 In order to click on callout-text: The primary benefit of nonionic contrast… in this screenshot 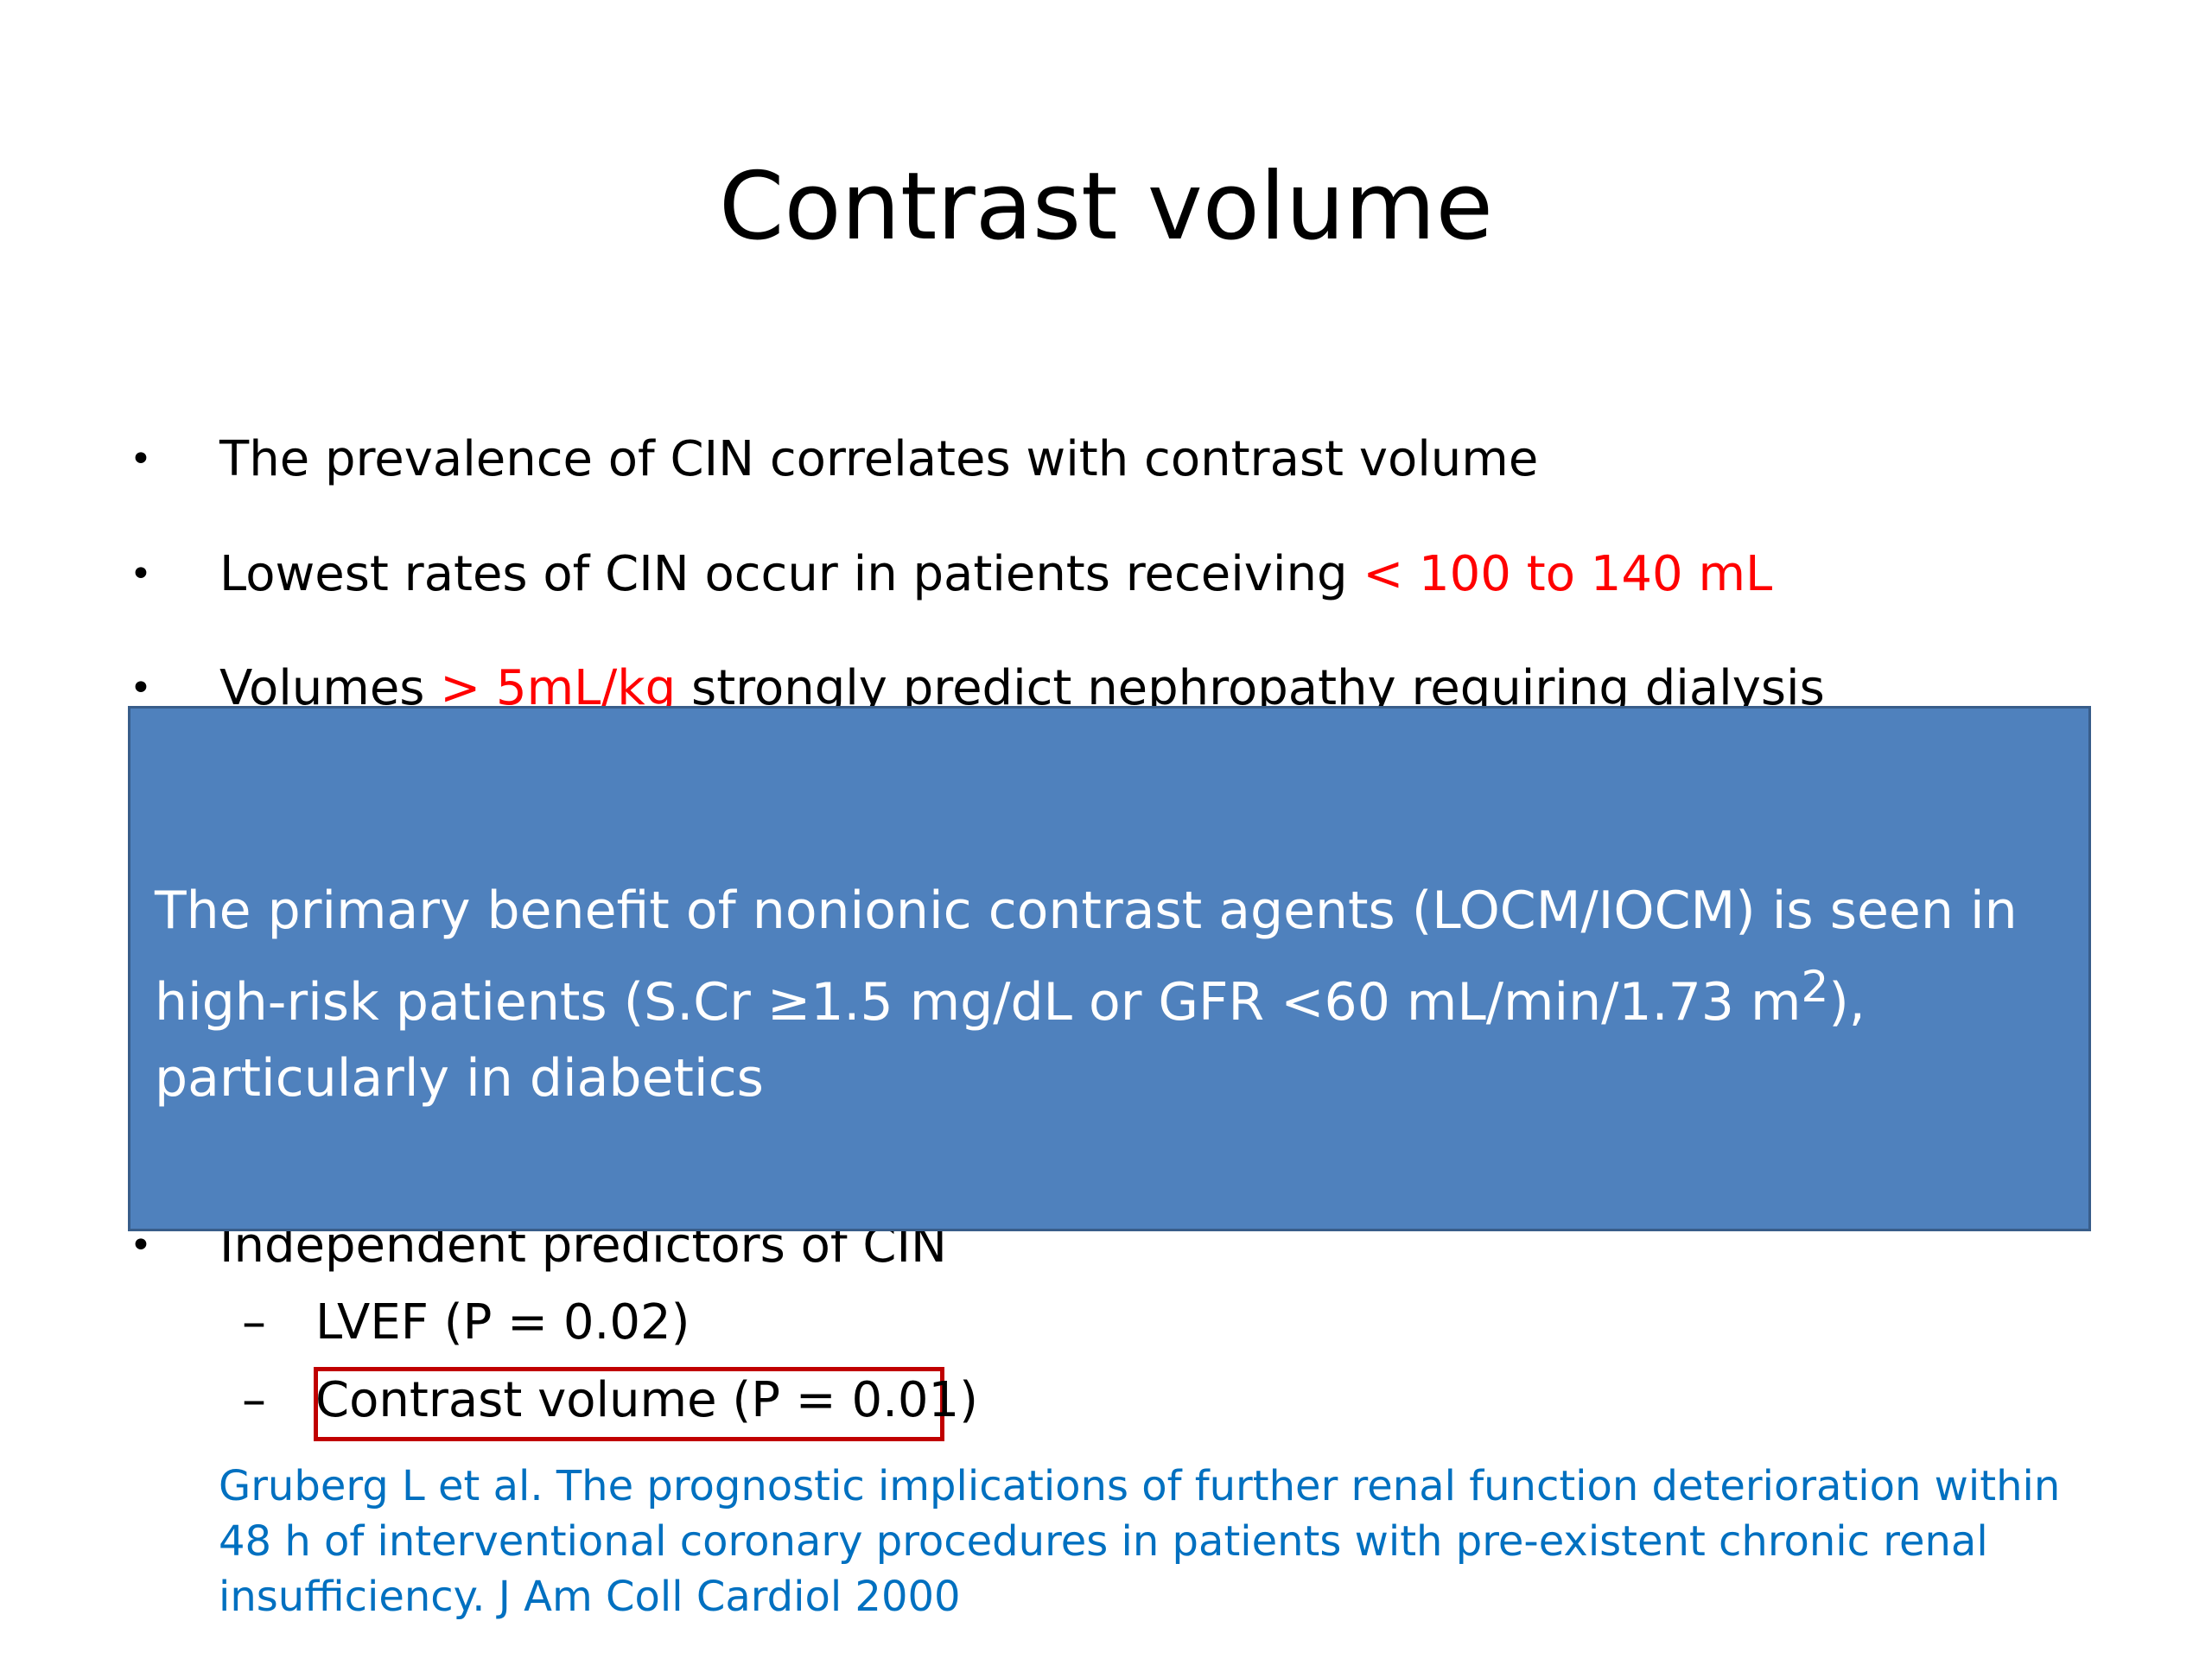, I will do `click(1105, 994)`.